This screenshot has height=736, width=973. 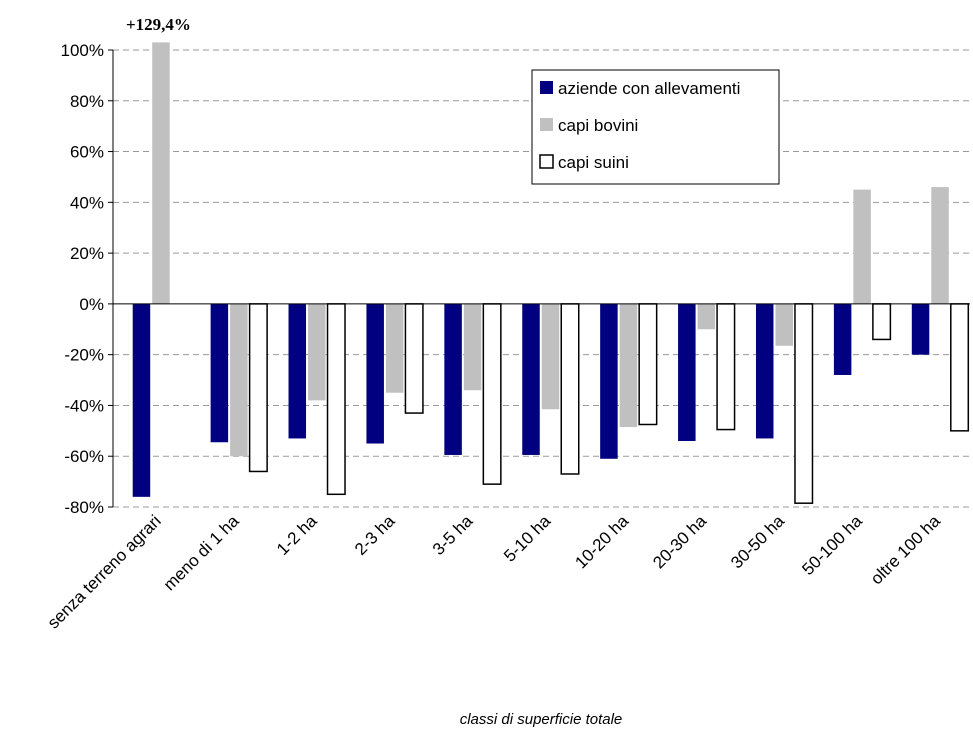 What do you see at coordinates (593, 162) in the screenshot?
I see `legend-label: capi suini` at bounding box center [593, 162].